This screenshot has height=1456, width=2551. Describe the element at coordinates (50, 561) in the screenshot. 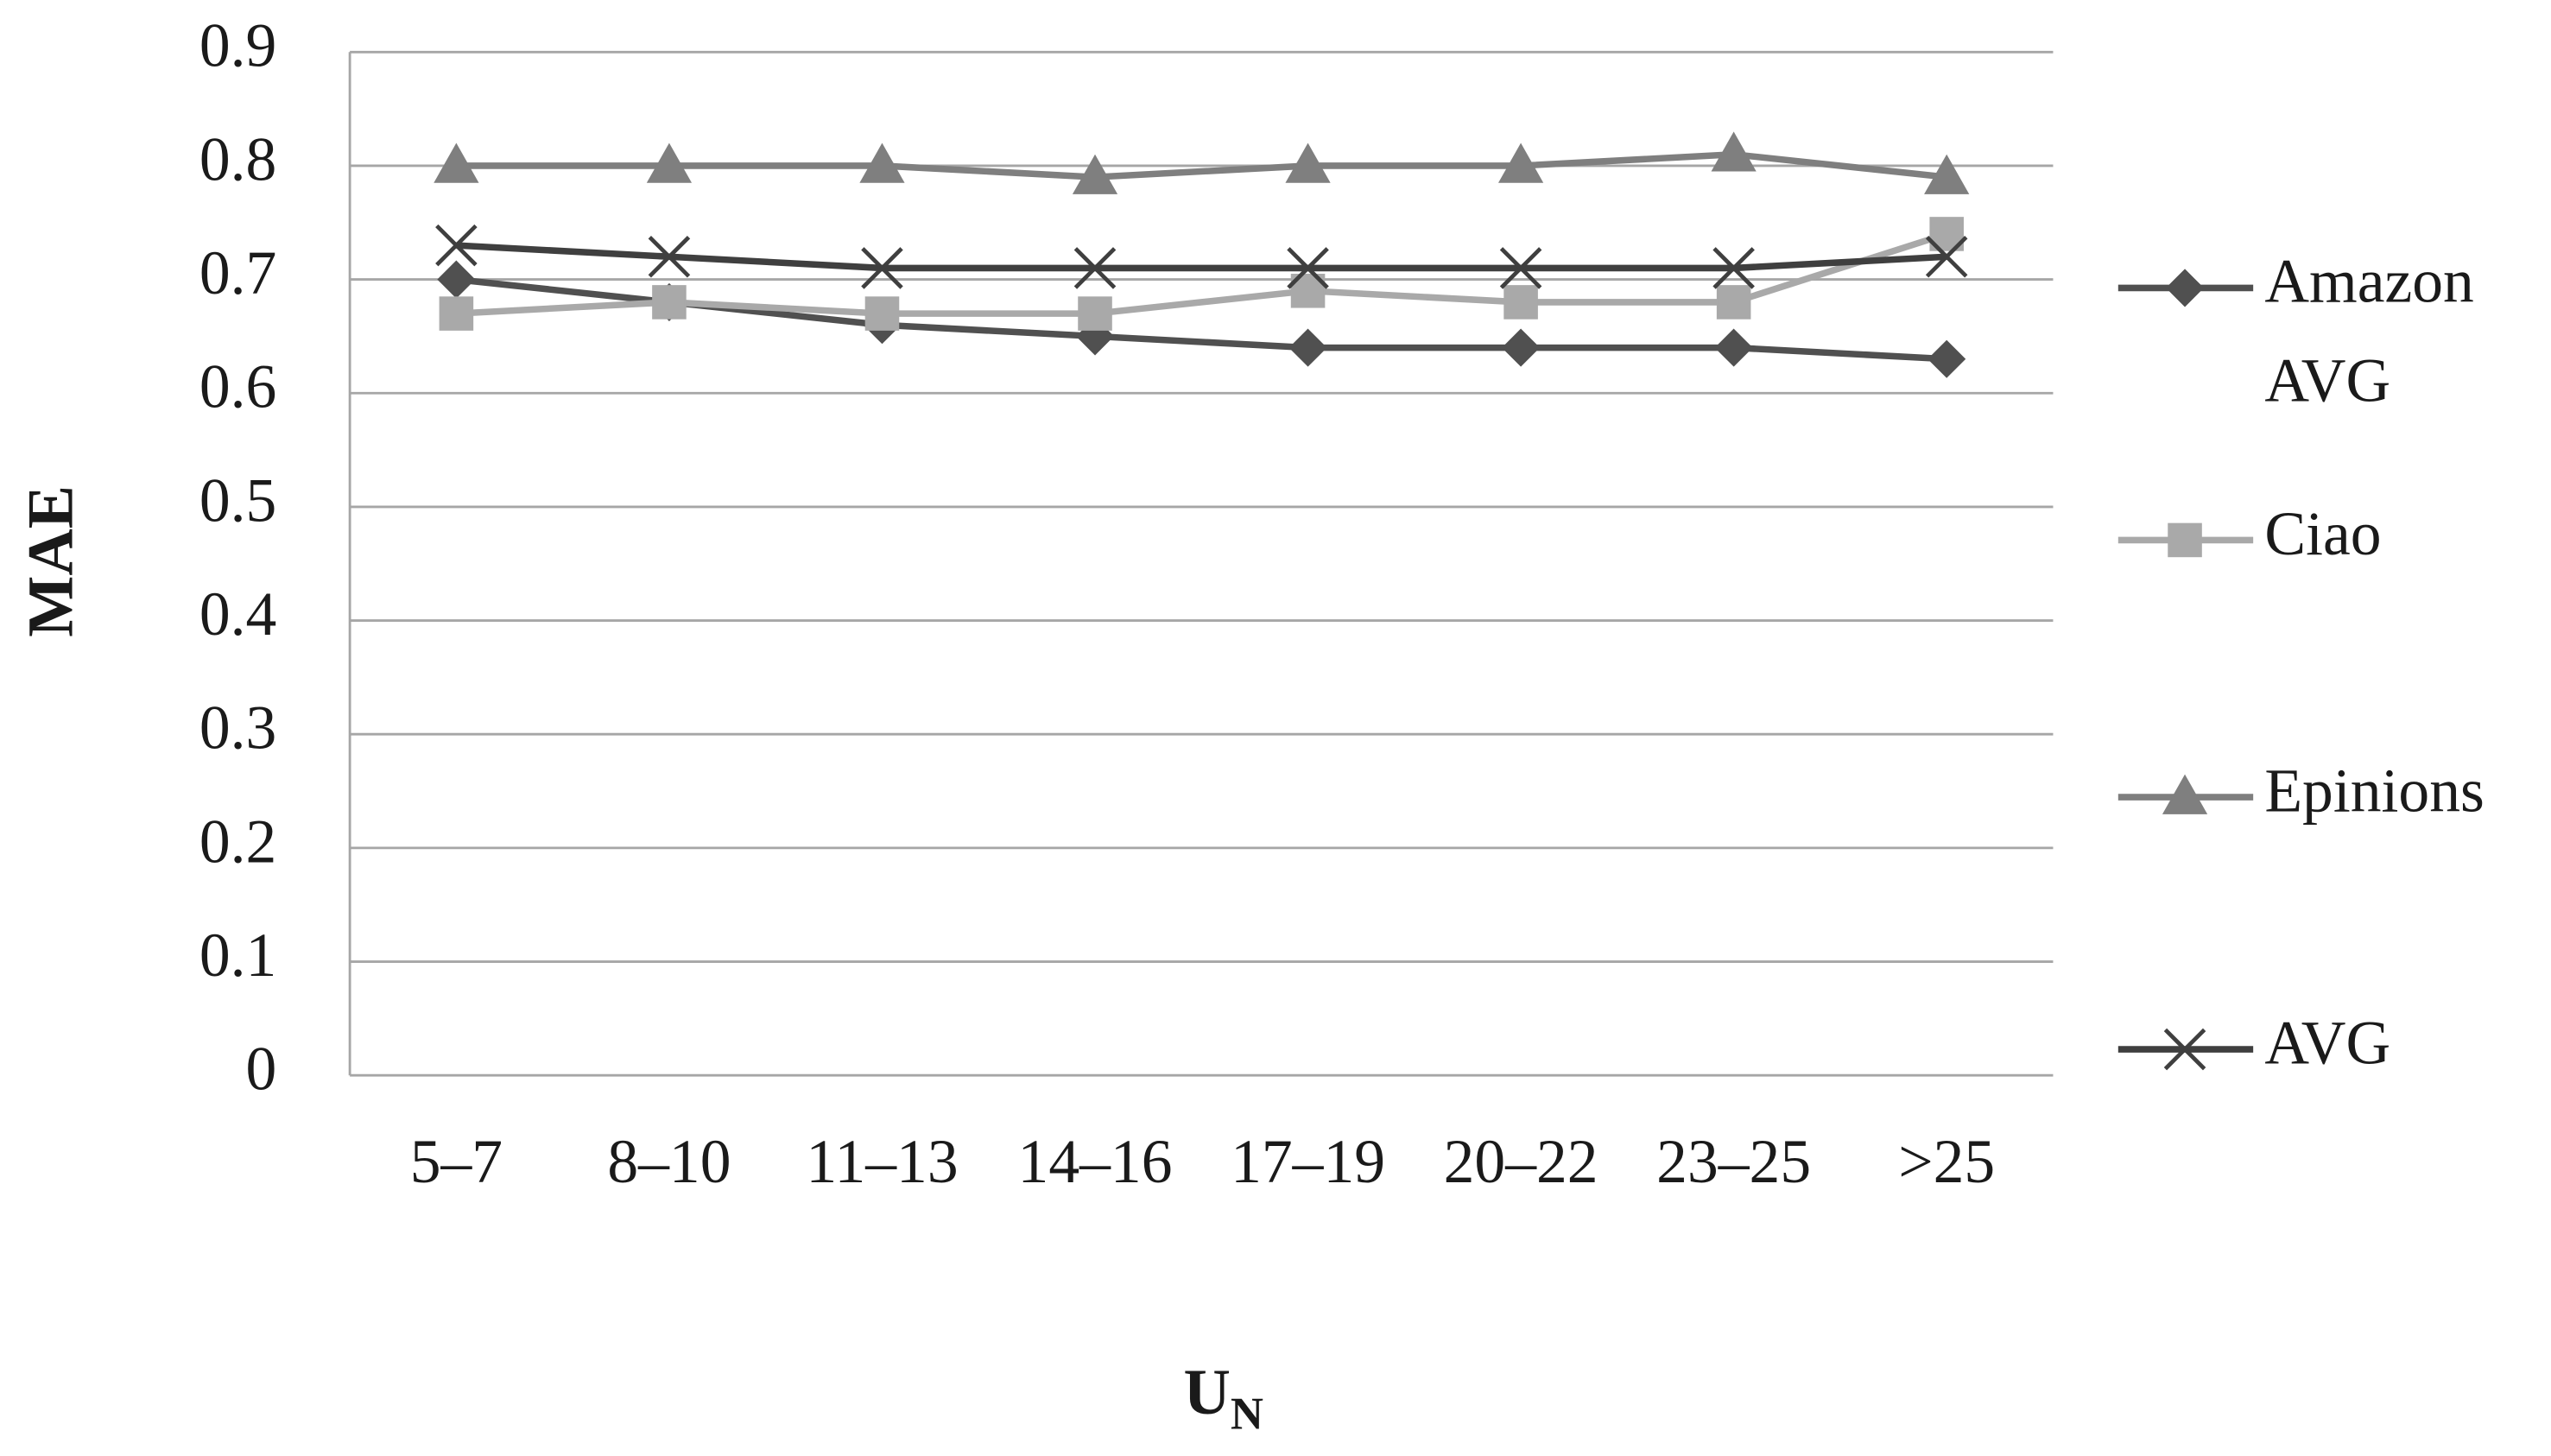

I see `y-axis-label: MAE` at that location.